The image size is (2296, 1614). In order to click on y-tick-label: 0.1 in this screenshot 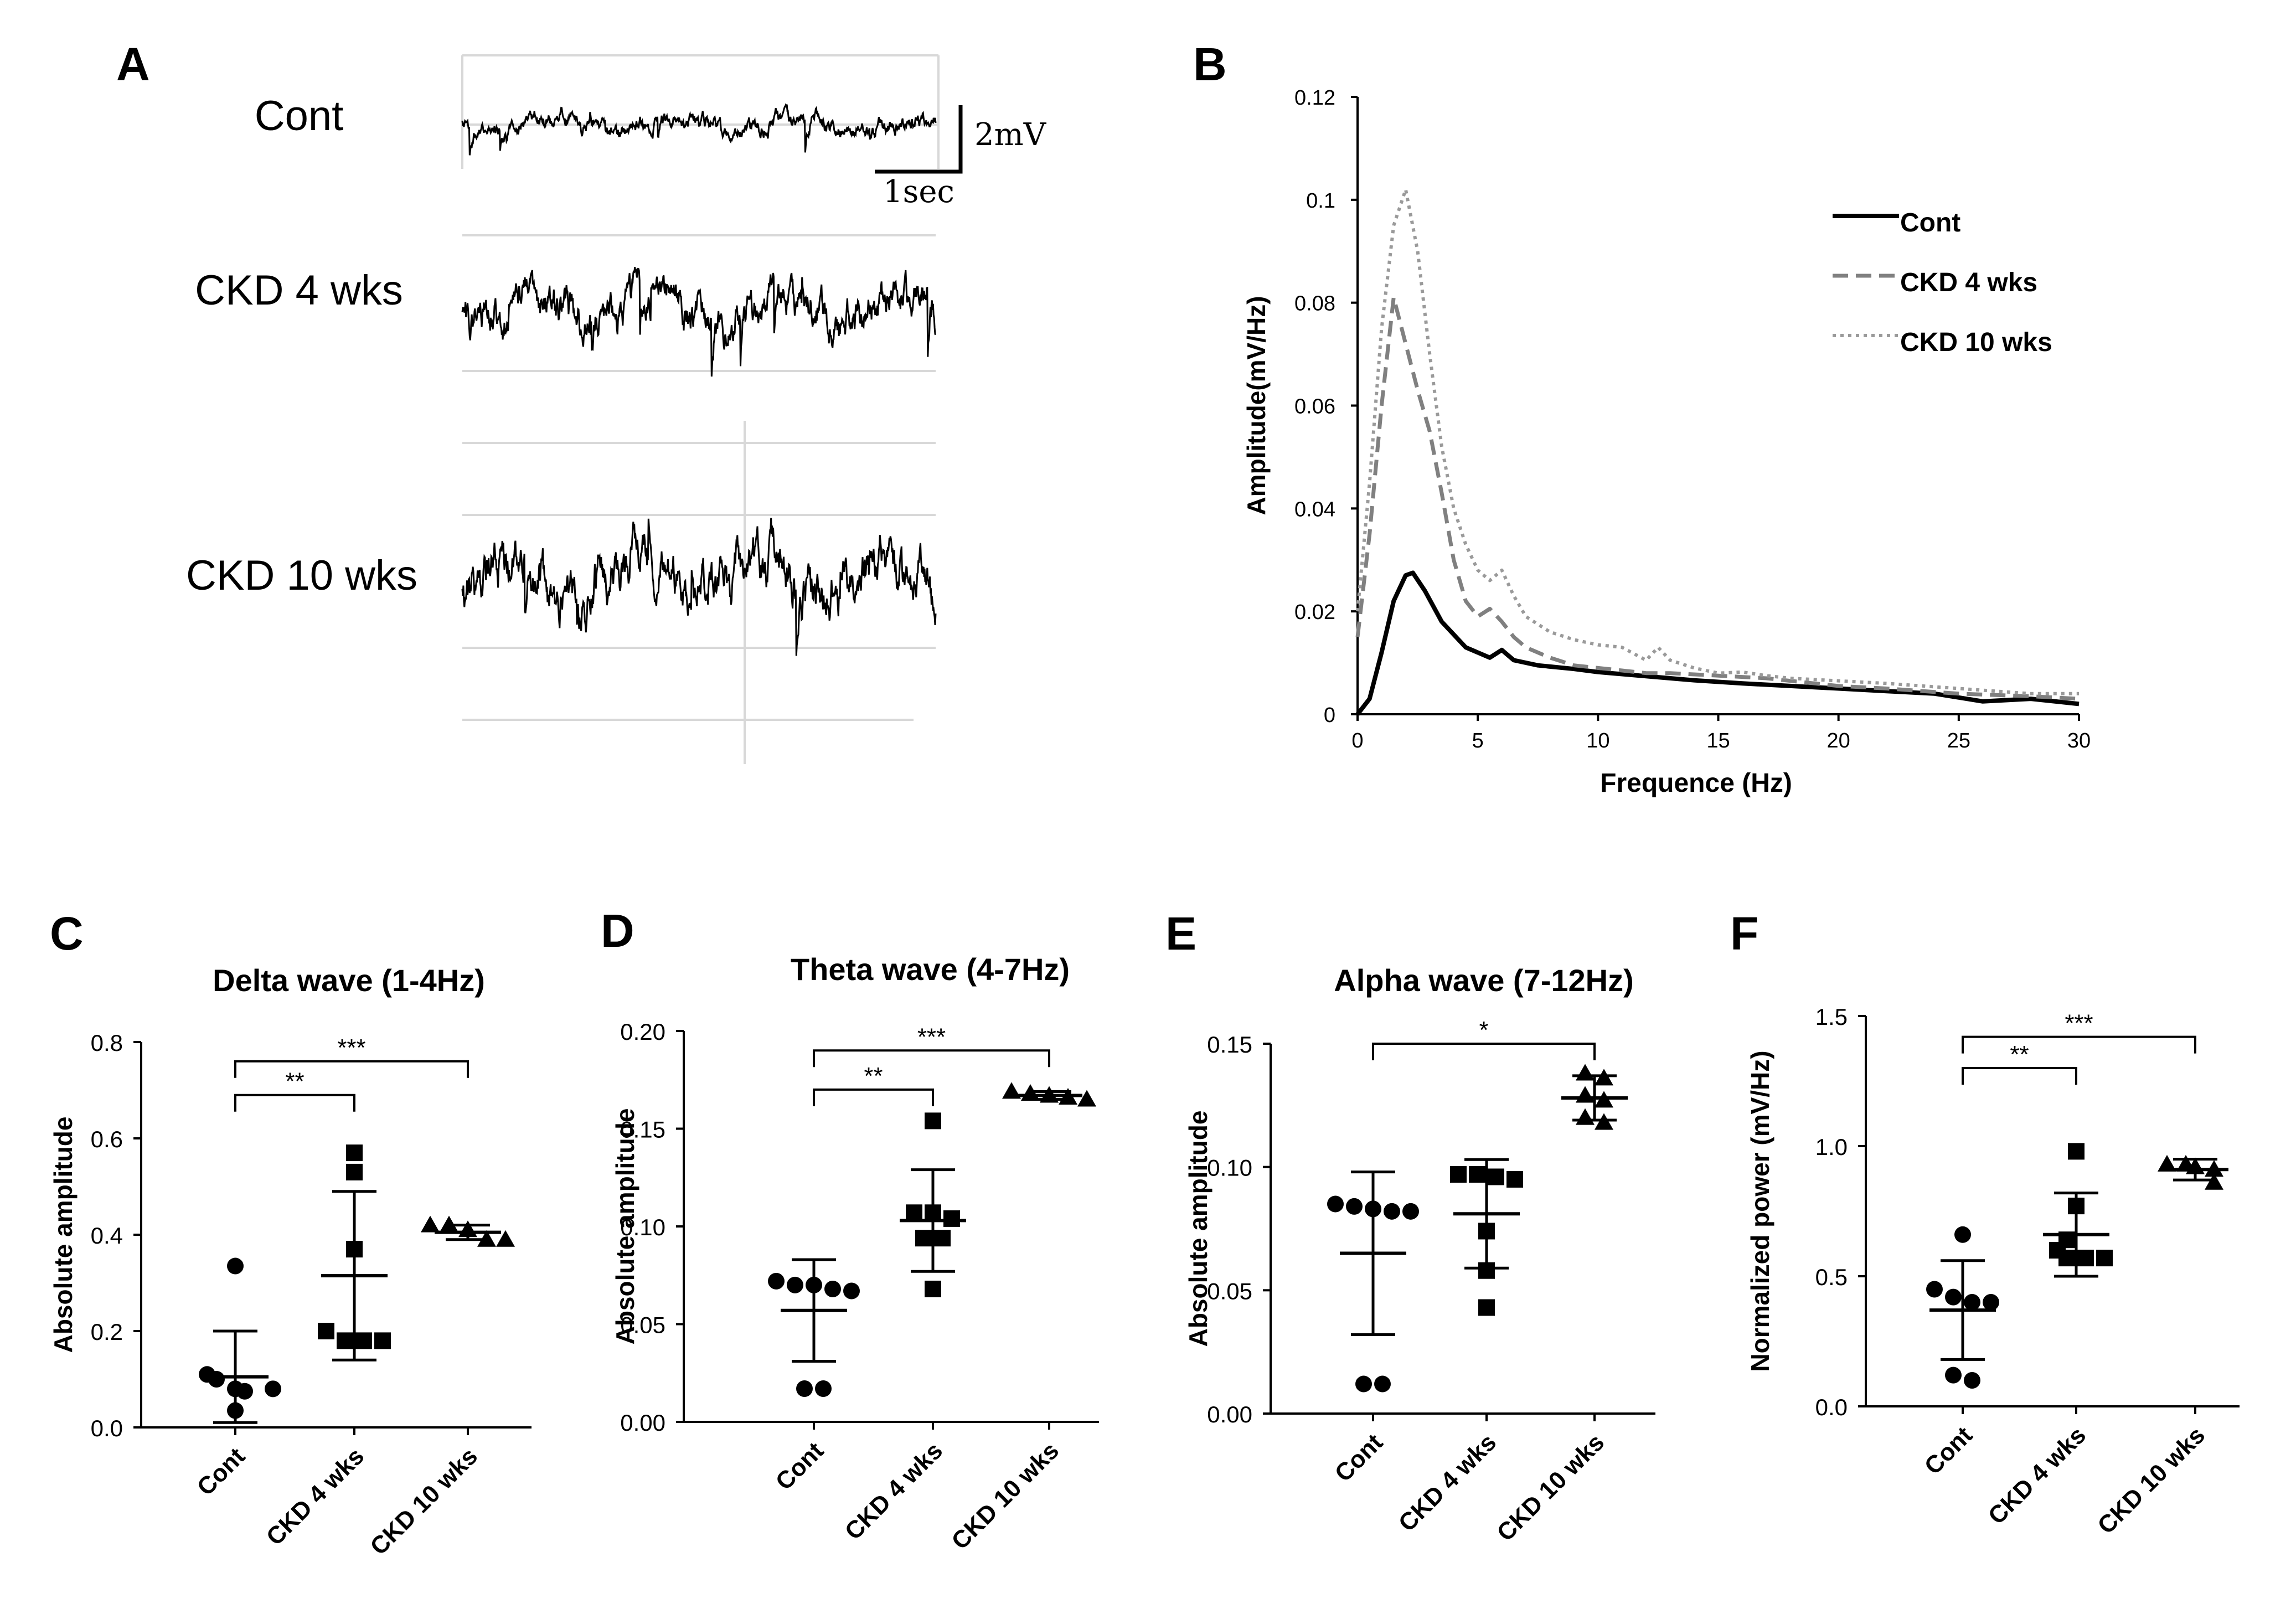, I will do `click(1320, 201)`.